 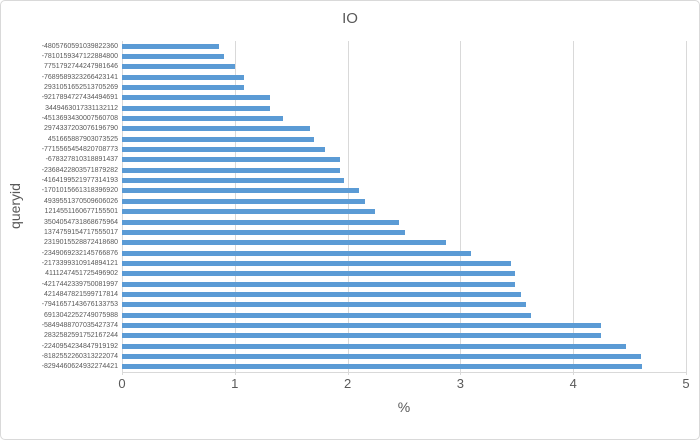 What do you see at coordinates (81, 315) in the screenshot?
I see `y-tick-label: 6913042252749075988` at bounding box center [81, 315].